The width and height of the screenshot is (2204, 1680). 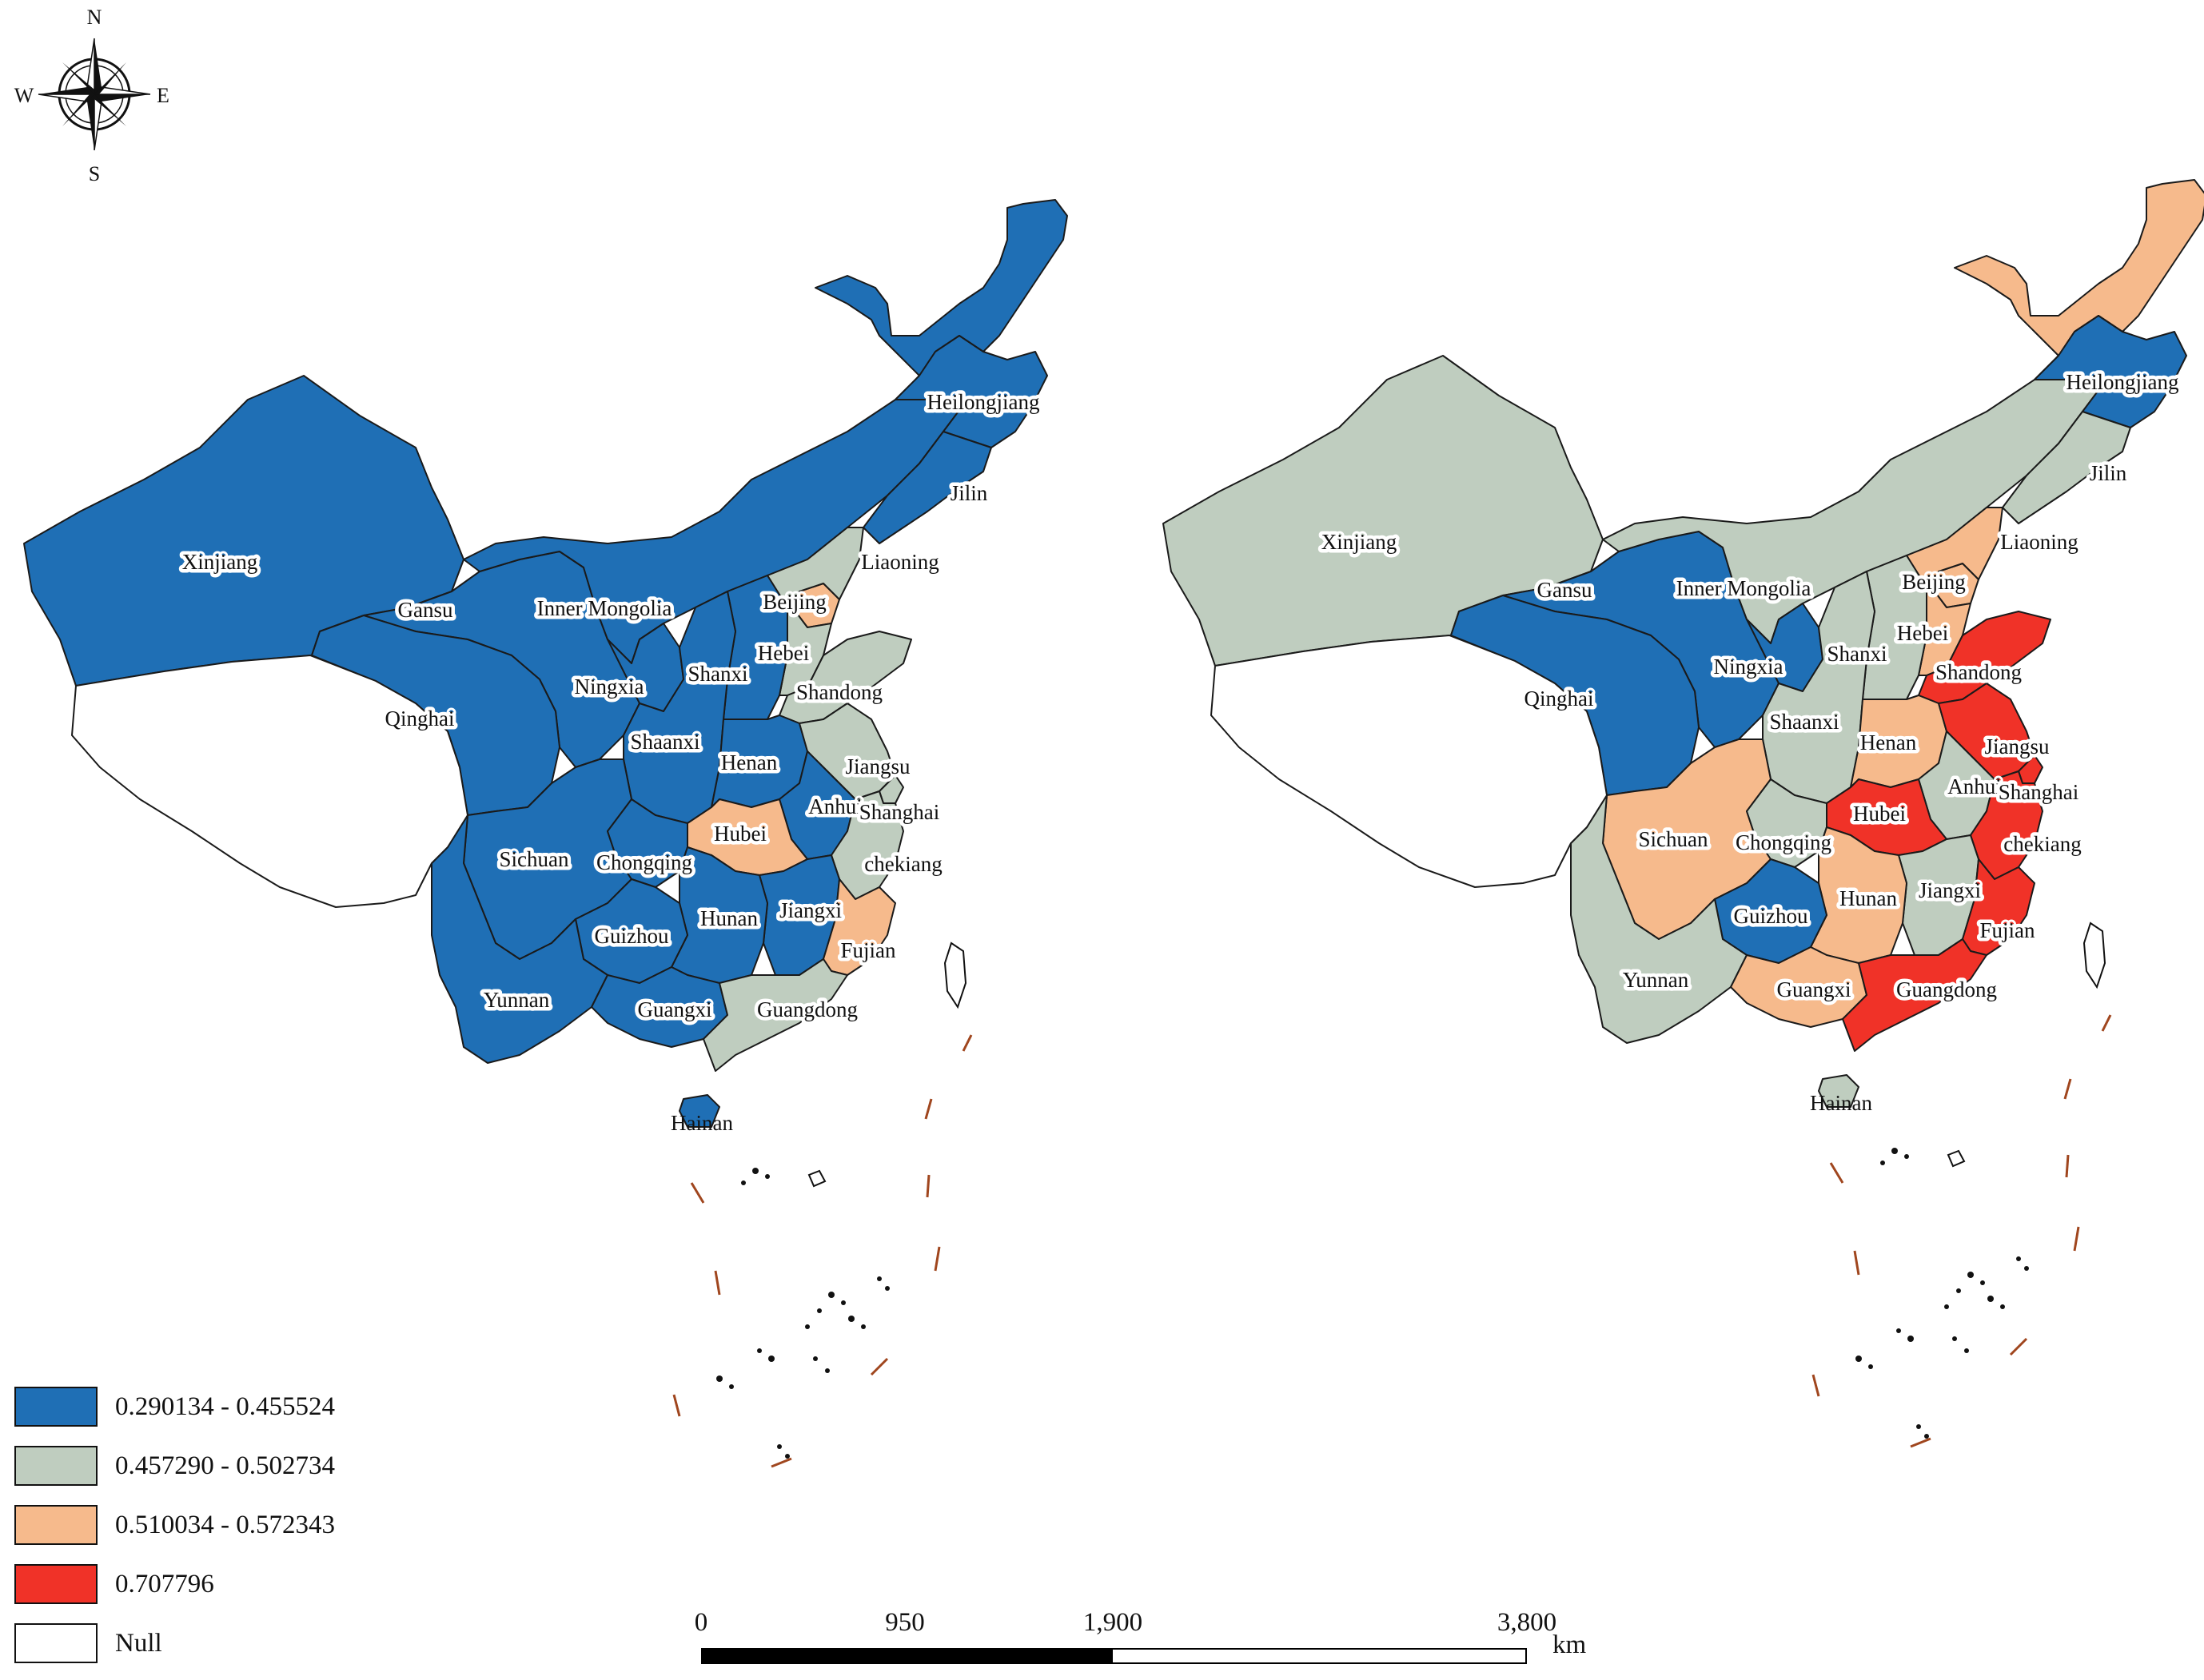 I want to click on legend-label: 0.510034 - 0.572343, so click(x=225, y=1524).